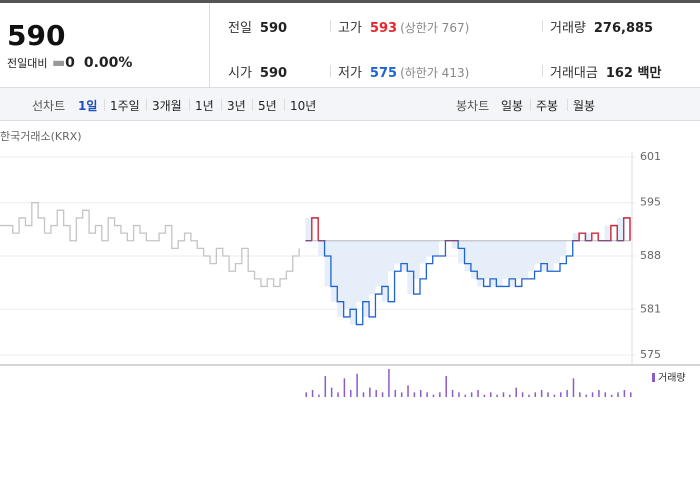 This screenshot has width=700, height=490. What do you see at coordinates (27, 63) in the screenshot?
I see `change-label: 전일대비` at bounding box center [27, 63].